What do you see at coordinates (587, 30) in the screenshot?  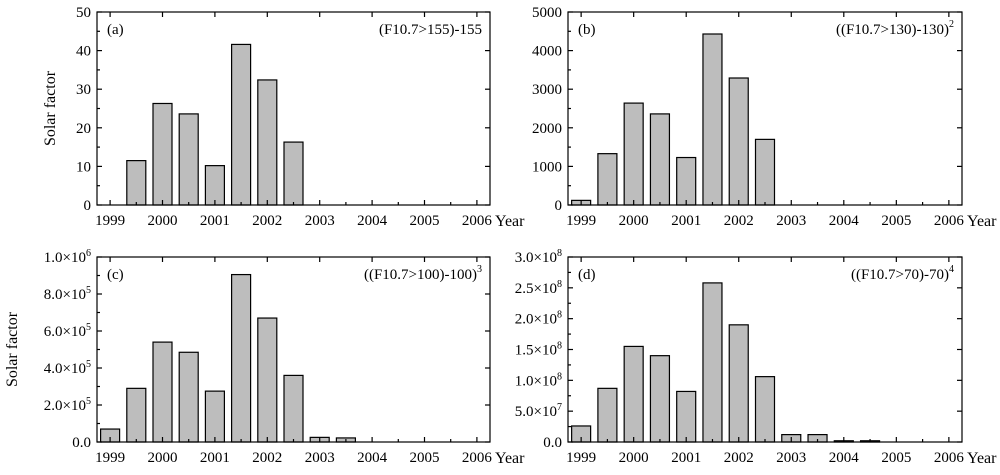 I see `panel-label: (b)` at bounding box center [587, 30].